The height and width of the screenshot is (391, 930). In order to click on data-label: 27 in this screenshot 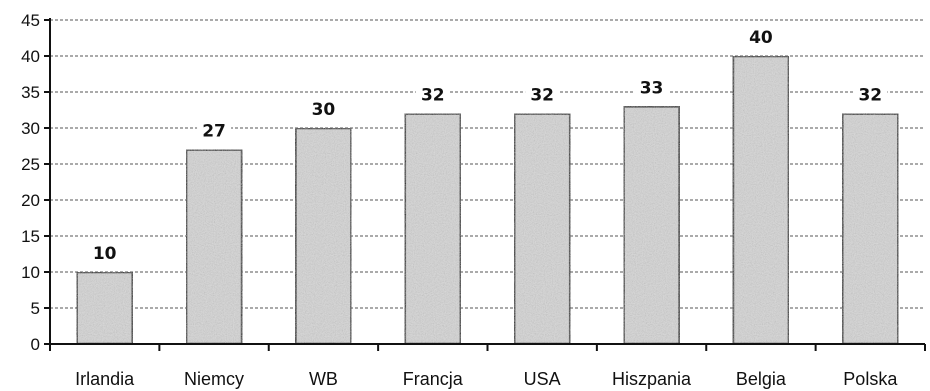, I will do `click(214, 132)`.